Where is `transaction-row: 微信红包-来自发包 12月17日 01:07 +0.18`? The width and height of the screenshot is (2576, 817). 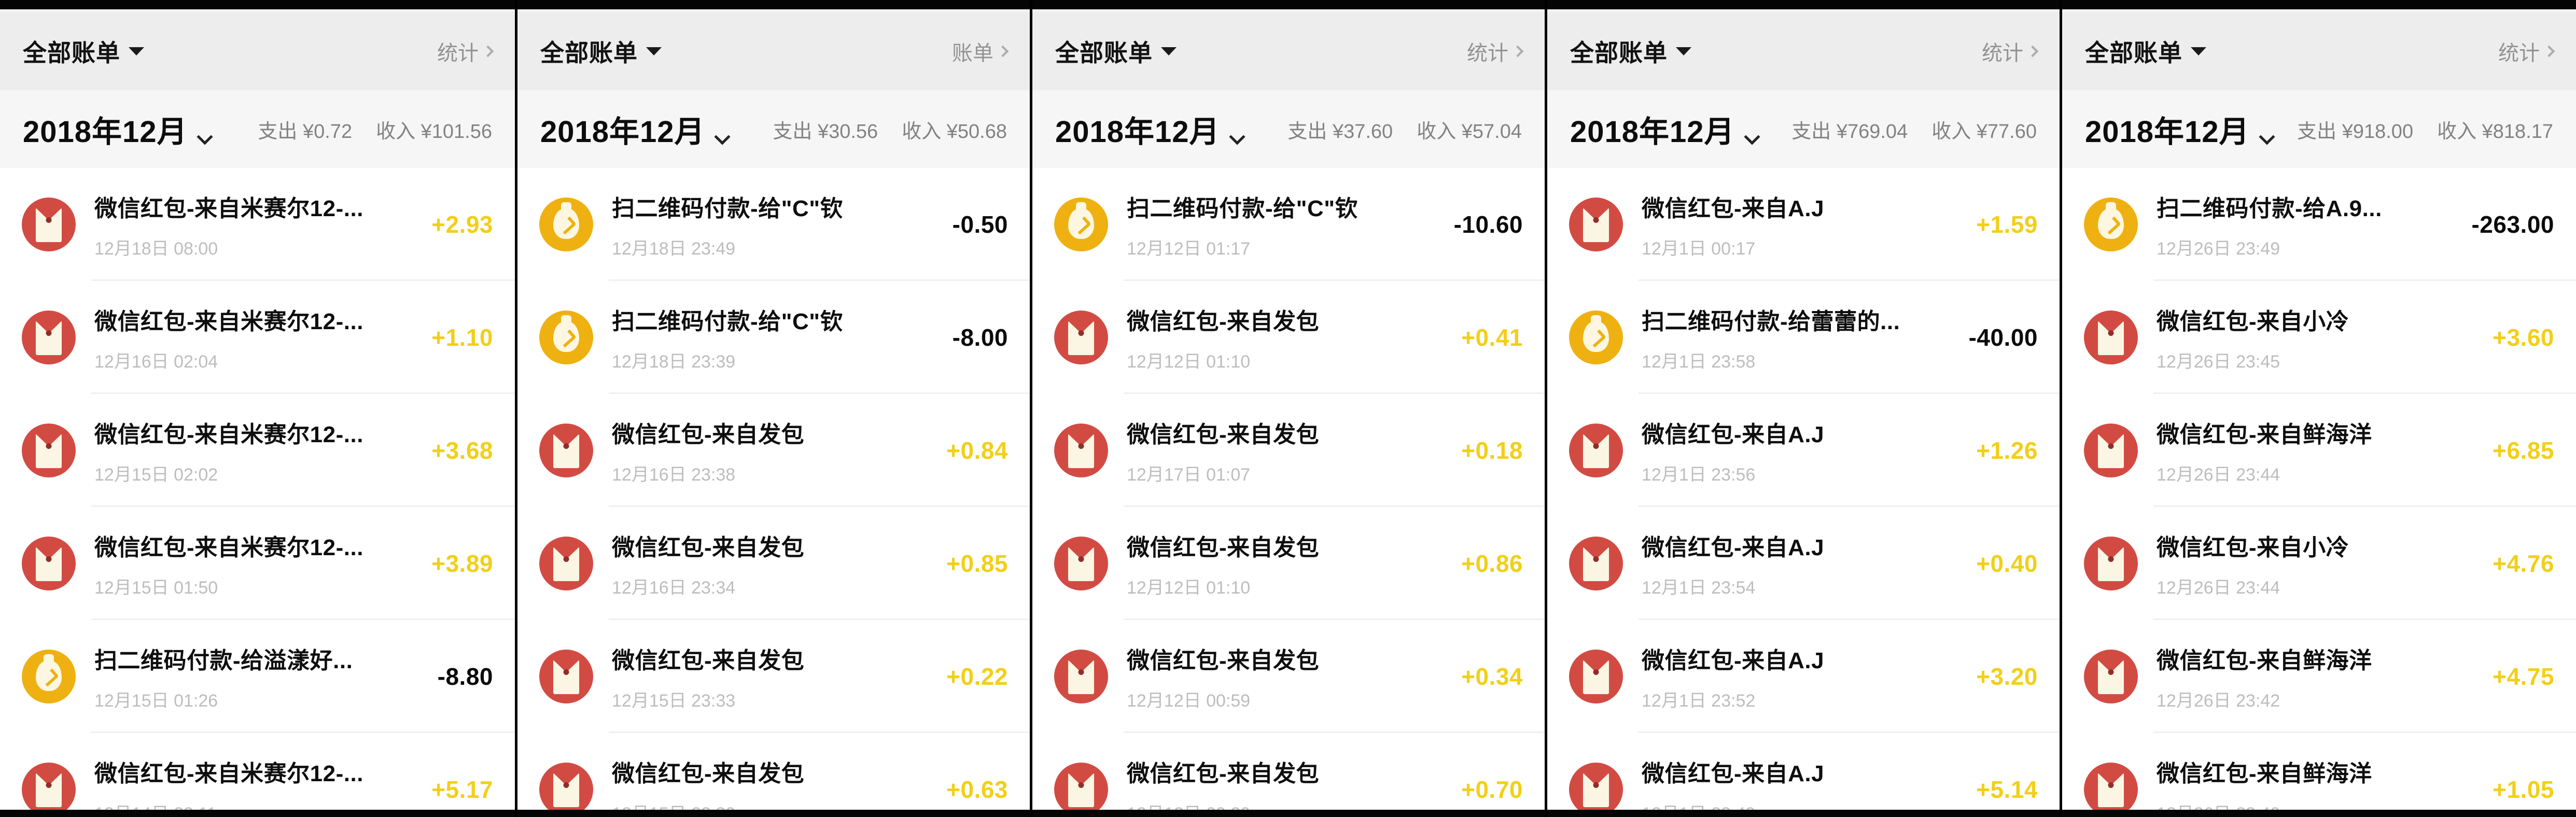 transaction-row: 微信红包-来自发包 12月17日 01:07 +0.18 is located at coordinates (1288, 450).